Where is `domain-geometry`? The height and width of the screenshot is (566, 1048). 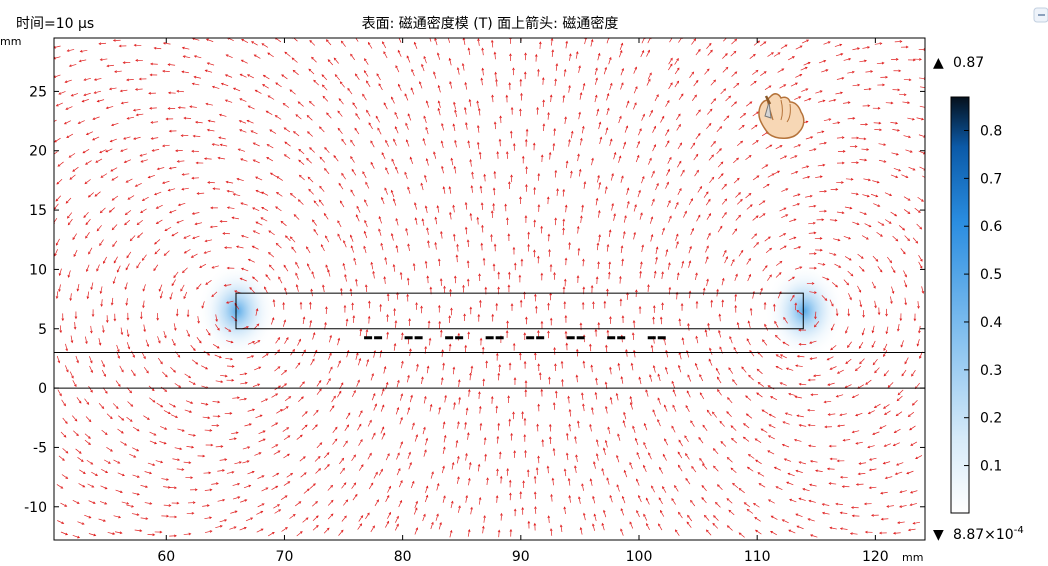 domain-geometry is located at coordinates (489, 340).